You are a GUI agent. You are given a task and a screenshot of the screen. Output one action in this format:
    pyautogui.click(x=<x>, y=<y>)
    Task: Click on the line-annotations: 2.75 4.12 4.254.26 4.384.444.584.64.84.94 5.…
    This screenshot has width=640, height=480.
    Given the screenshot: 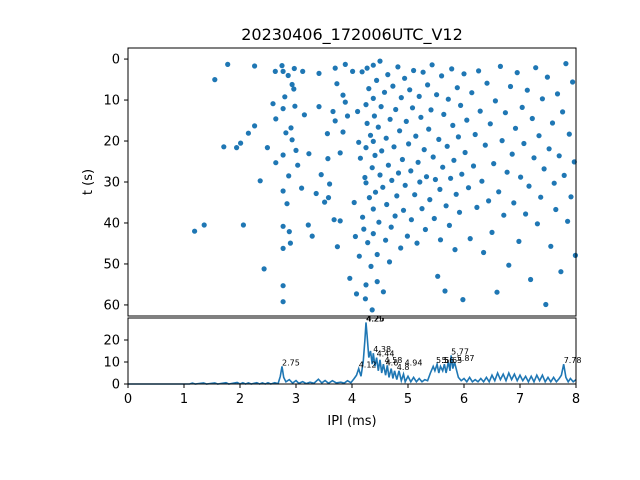 What is the action you would take?
    pyautogui.click(x=432, y=342)
    